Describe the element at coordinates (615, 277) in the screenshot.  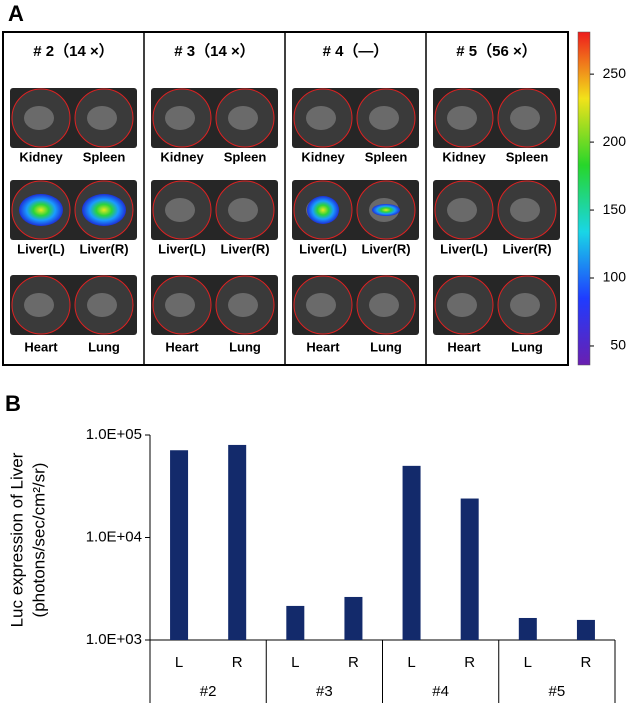
I see `colorbar-tick-label: 100` at that location.